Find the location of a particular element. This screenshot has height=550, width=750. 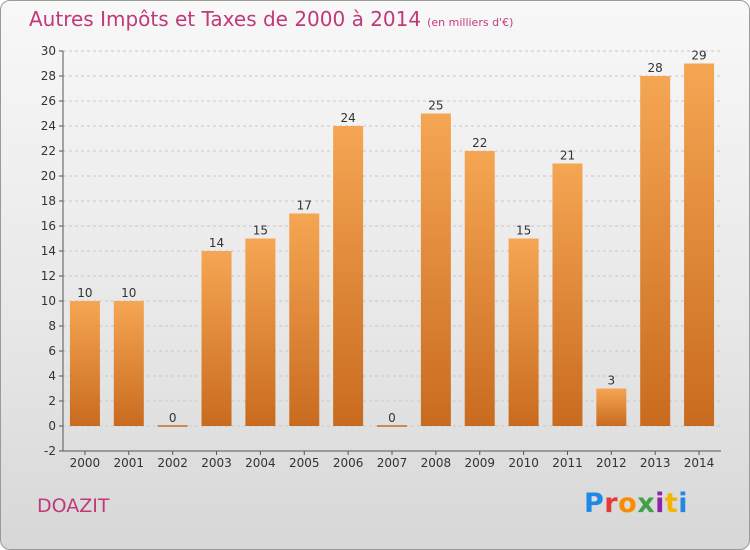

bar-value-label: 22 is located at coordinates (479, 143).